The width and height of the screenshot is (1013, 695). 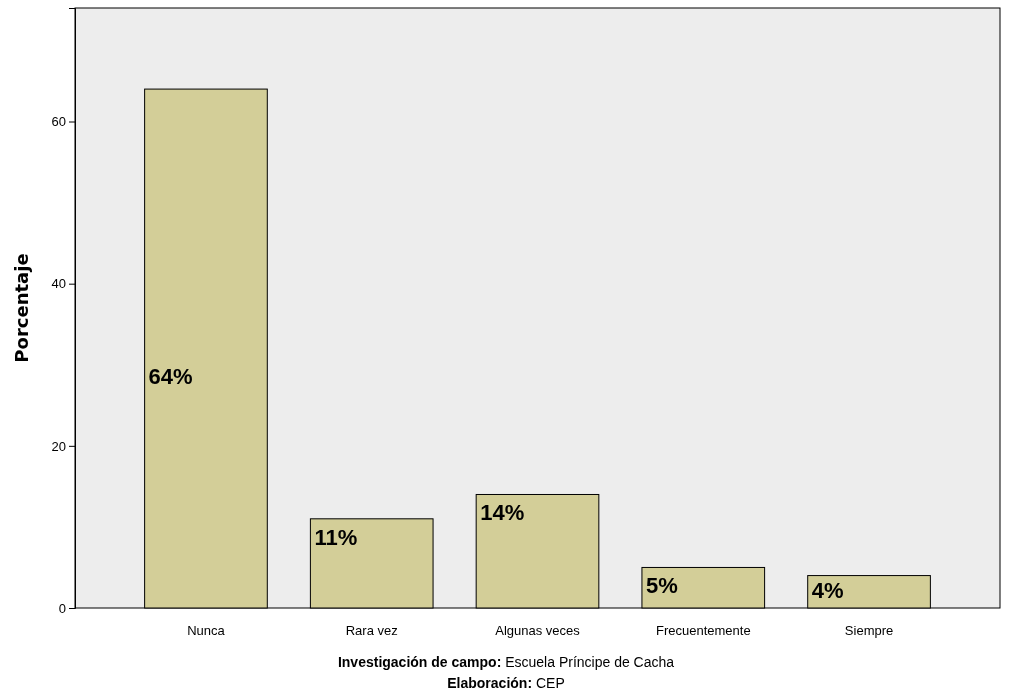 What do you see at coordinates (506, 662) in the screenshot?
I see `text: Investigación de campo: Escuela Príncipe de Cacha` at bounding box center [506, 662].